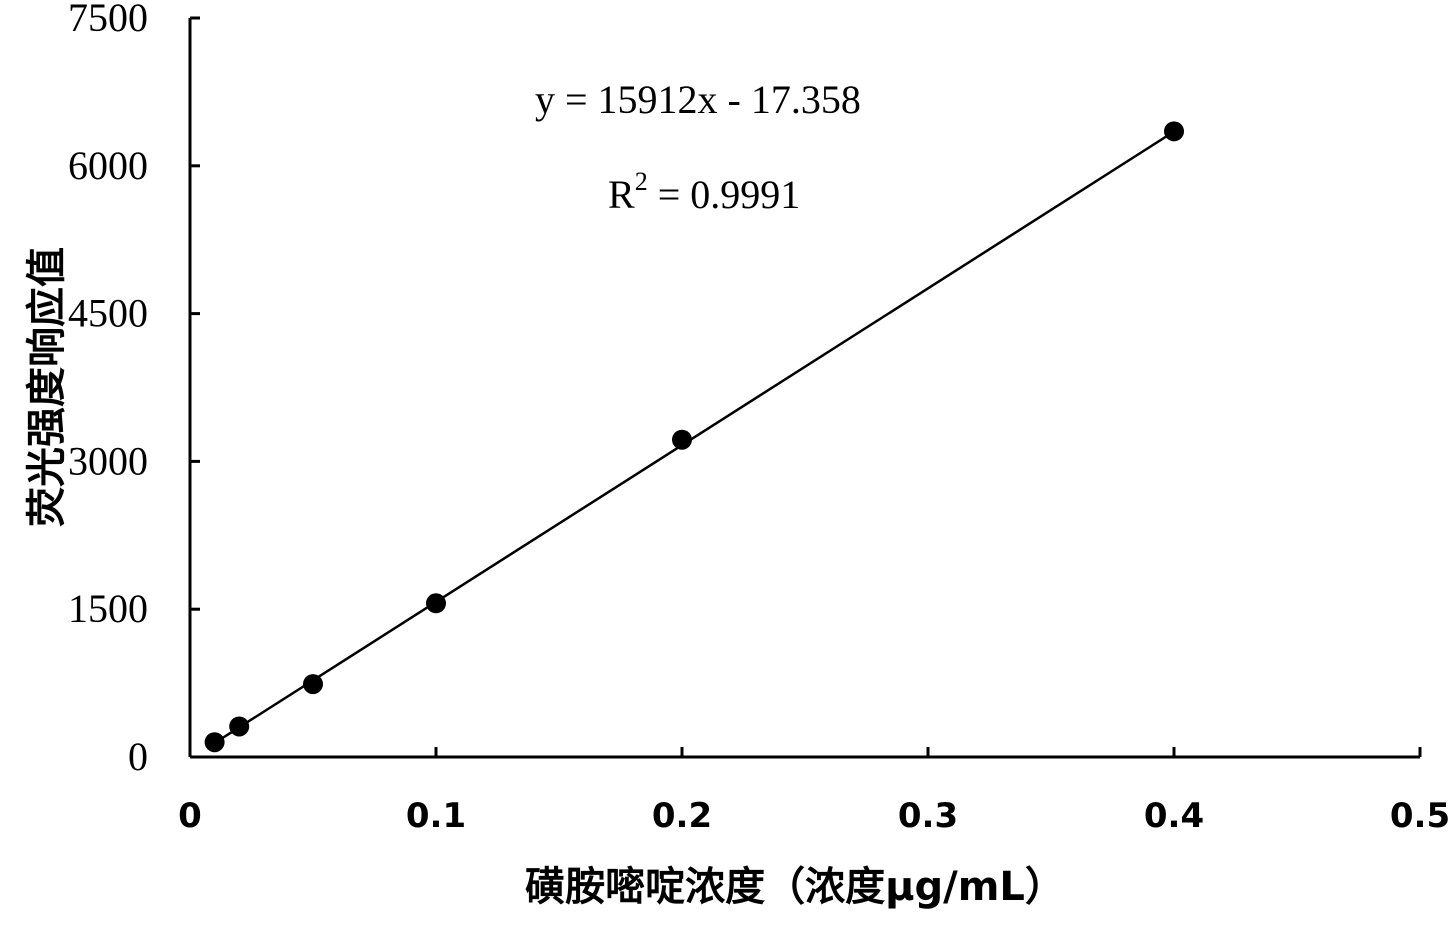 The width and height of the screenshot is (1455, 930). What do you see at coordinates (641, 181) in the screenshot?
I see `r-squared-superscript: 2` at bounding box center [641, 181].